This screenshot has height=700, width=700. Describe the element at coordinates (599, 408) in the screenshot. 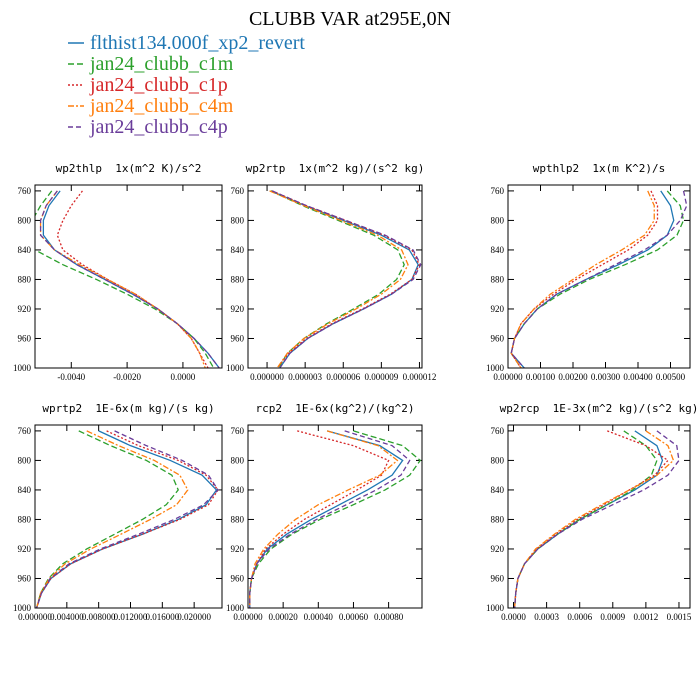

I see `panel-title: wp2rcp 1E-3x(m^2 kg)/(s^2 kg)` at that location.